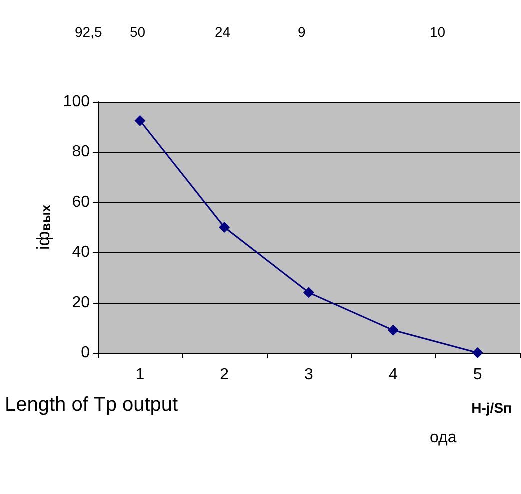 This screenshot has width=521, height=494. What do you see at coordinates (81, 202) in the screenshot?
I see `y-tick-label: 60` at bounding box center [81, 202].